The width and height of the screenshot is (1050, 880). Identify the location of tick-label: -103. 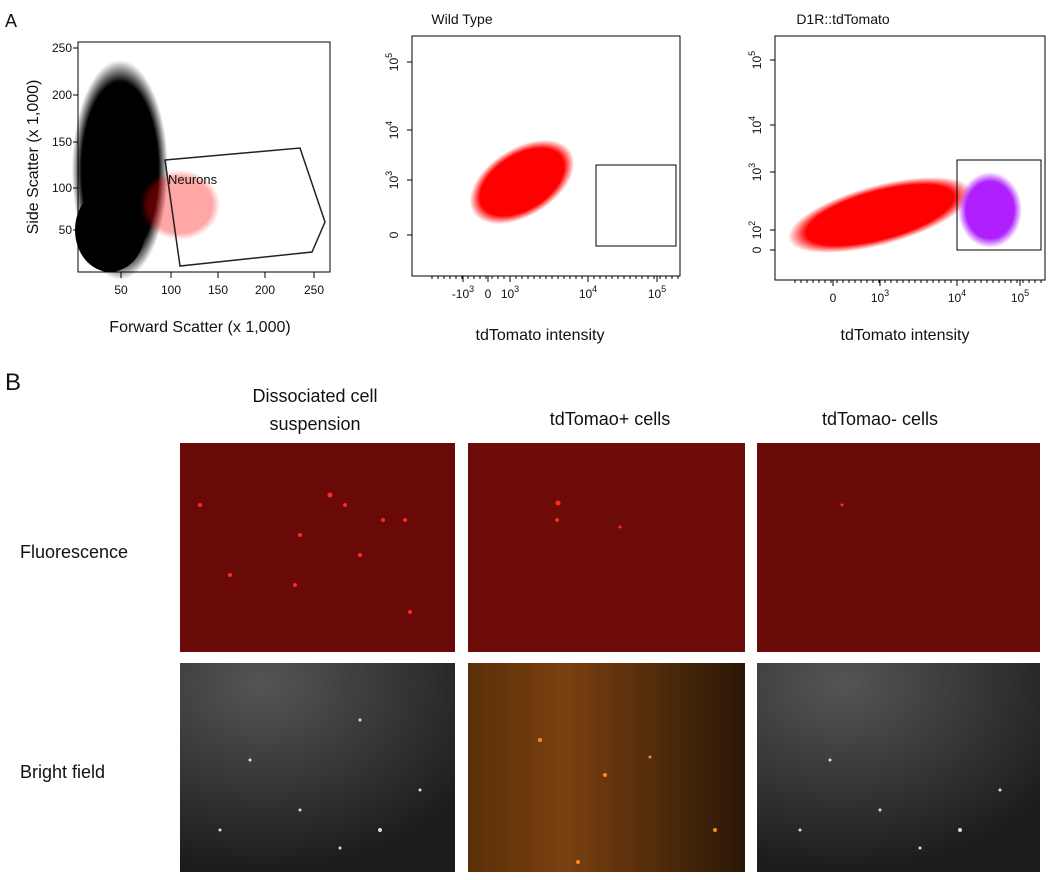
(463, 292).